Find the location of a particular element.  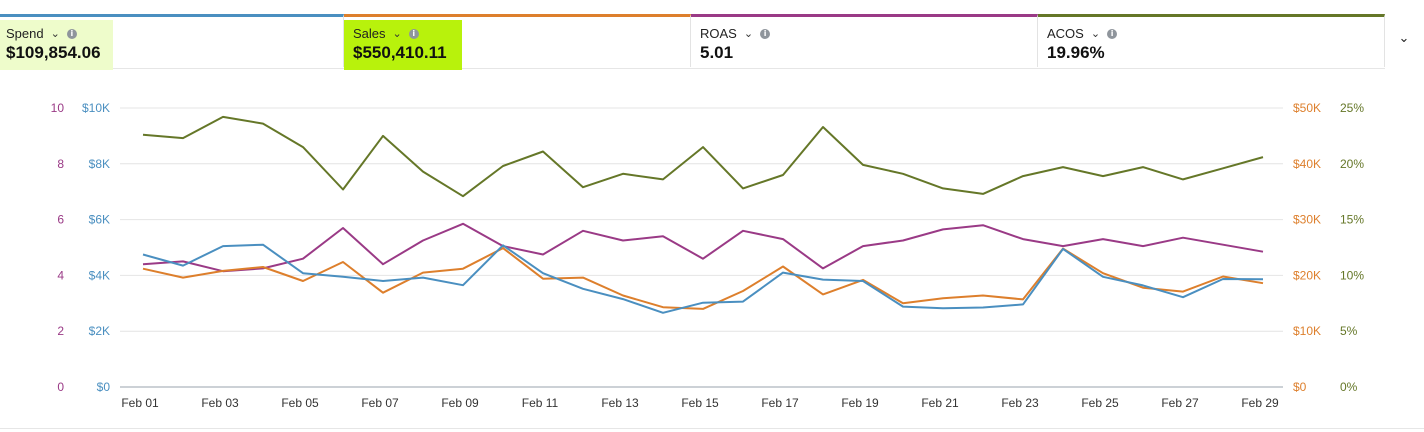

x-tick-label: Feb 07 is located at coordinates (380, 403).